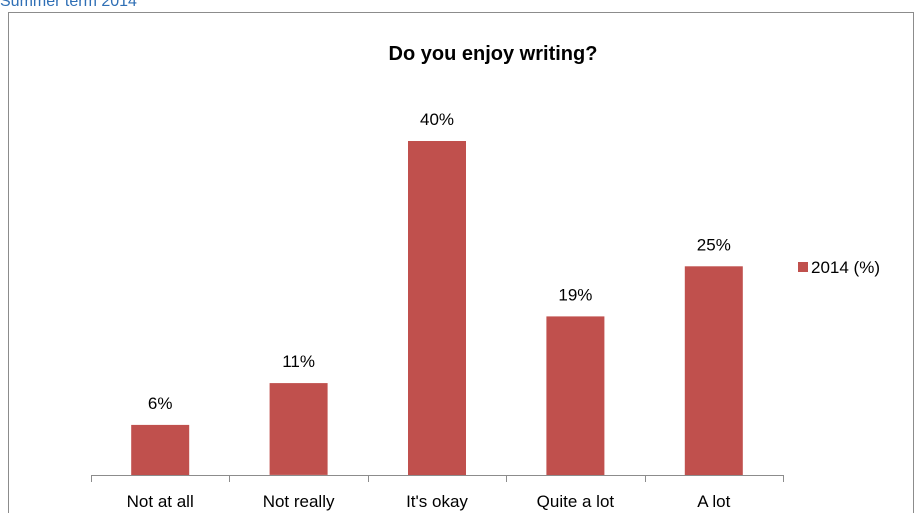 This screenshot has height=513, width=919. What do you see at coordinates (299, 501) in the screenshot?
I see `category-label: Not really` at bounding box center [299, 501].